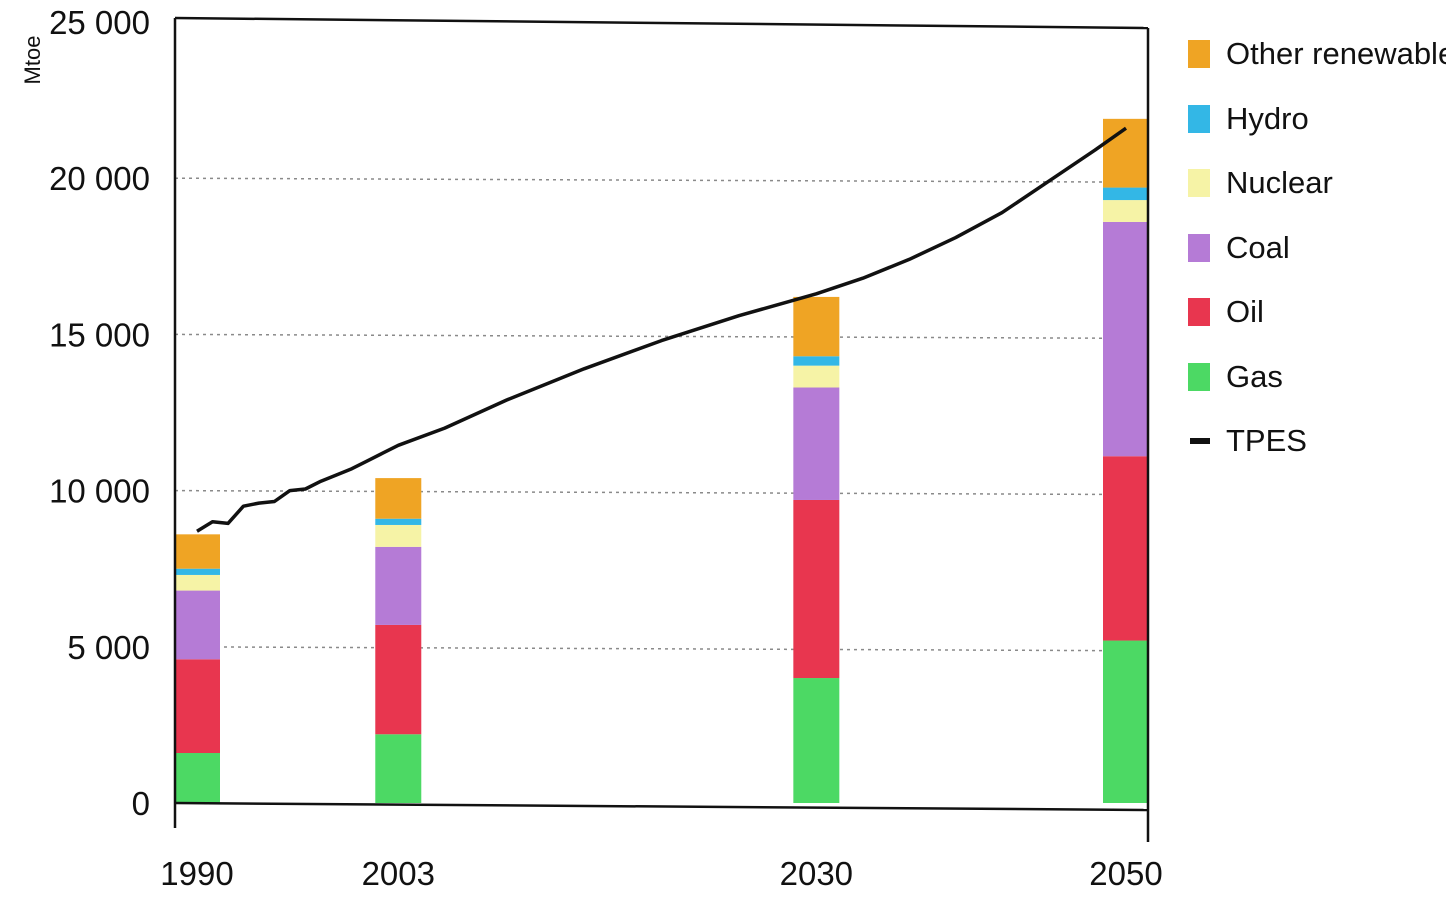 The width and height of the screenshot is (1446, 900). What do you see at coordinates (141, 803) in the screenshot?
I see `y-tick-label: 0` at bounding box center [141, 803].